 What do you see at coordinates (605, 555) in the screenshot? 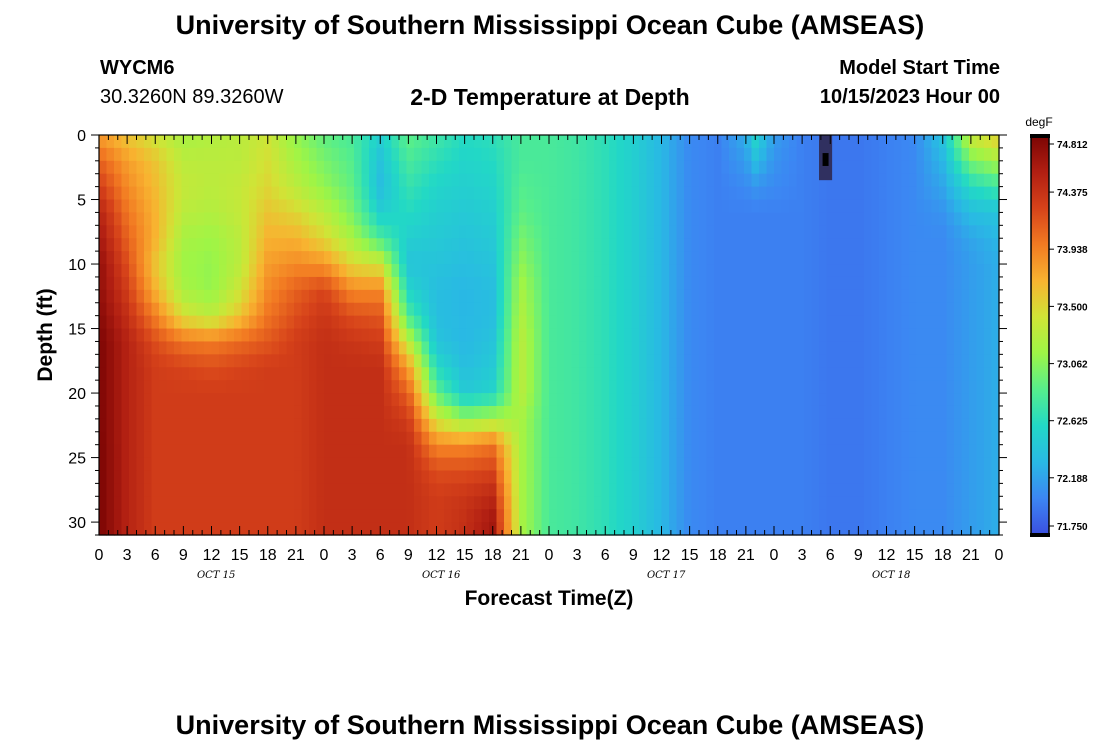
I see `x-tick-label: 6` at bounding box center [605, 555].